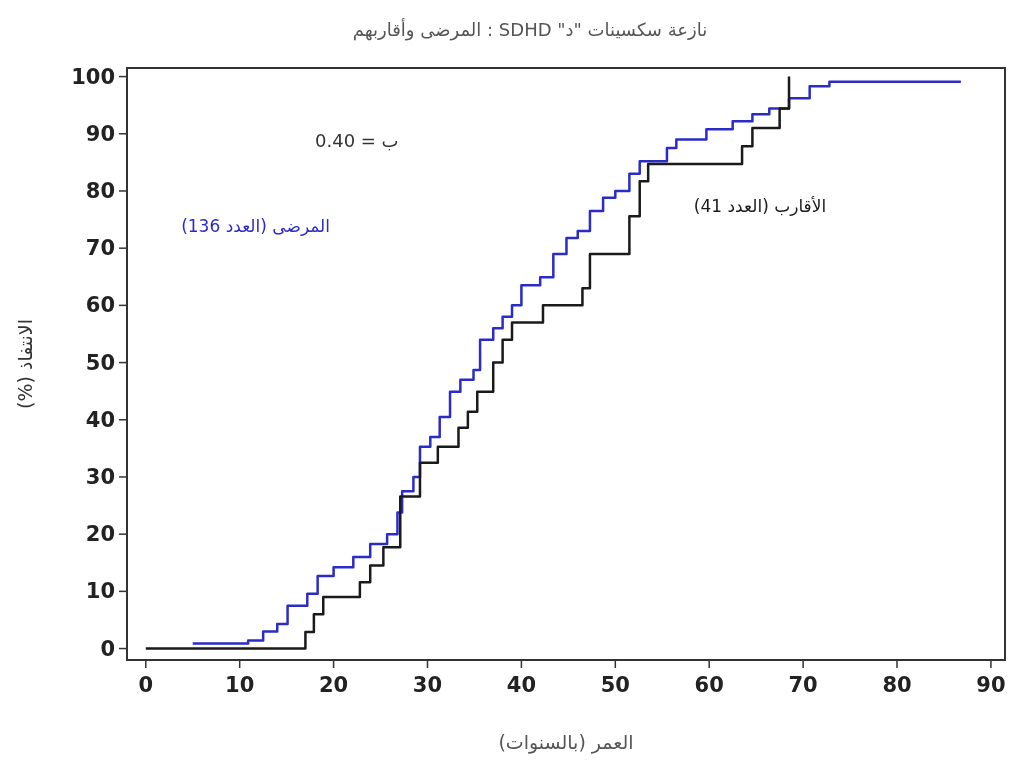  I want to click on y-tick-label: 100, so click(93, 76).